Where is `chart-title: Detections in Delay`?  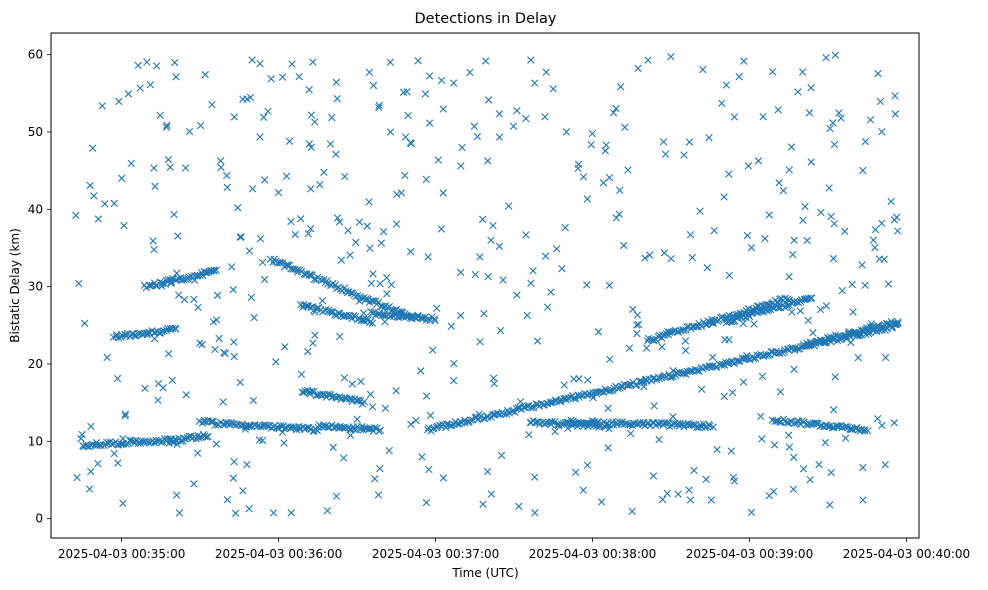 chart-title: Detections in Delay is located at coordinates (485, 19).